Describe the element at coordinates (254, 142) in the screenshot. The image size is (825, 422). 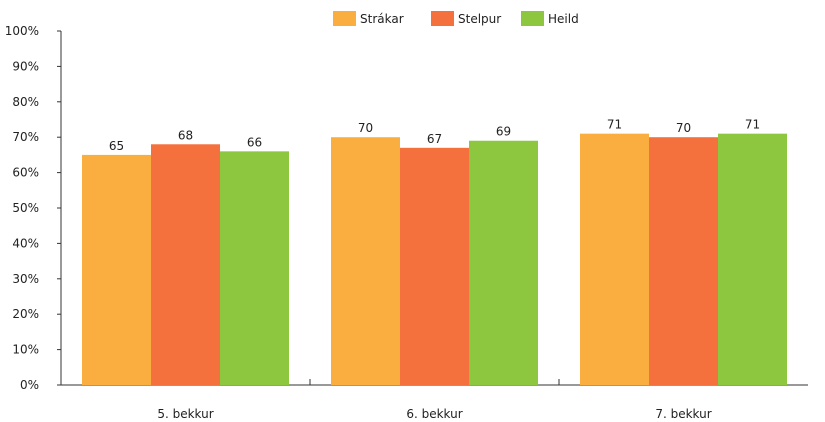
I see `data-label: 66` at that location.